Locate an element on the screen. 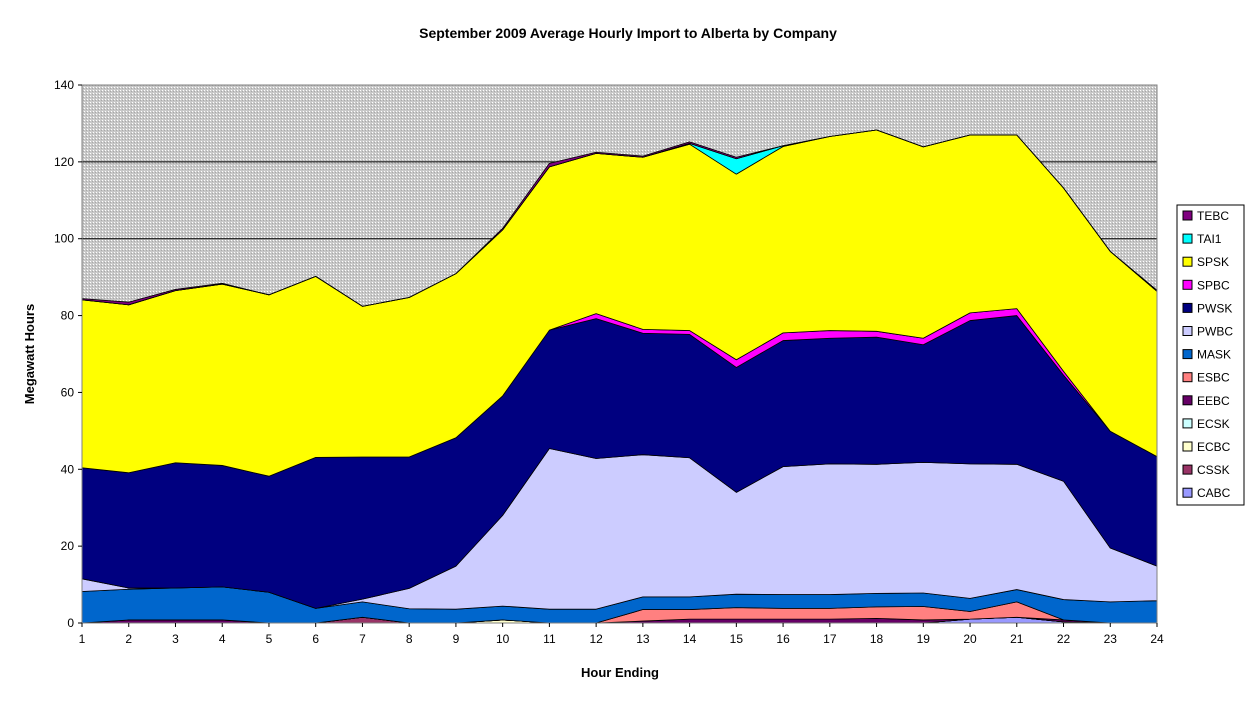 The width and height of the screenshot is (1256, 702). y-tick-label: 40 is located at coordinates (68, 469).